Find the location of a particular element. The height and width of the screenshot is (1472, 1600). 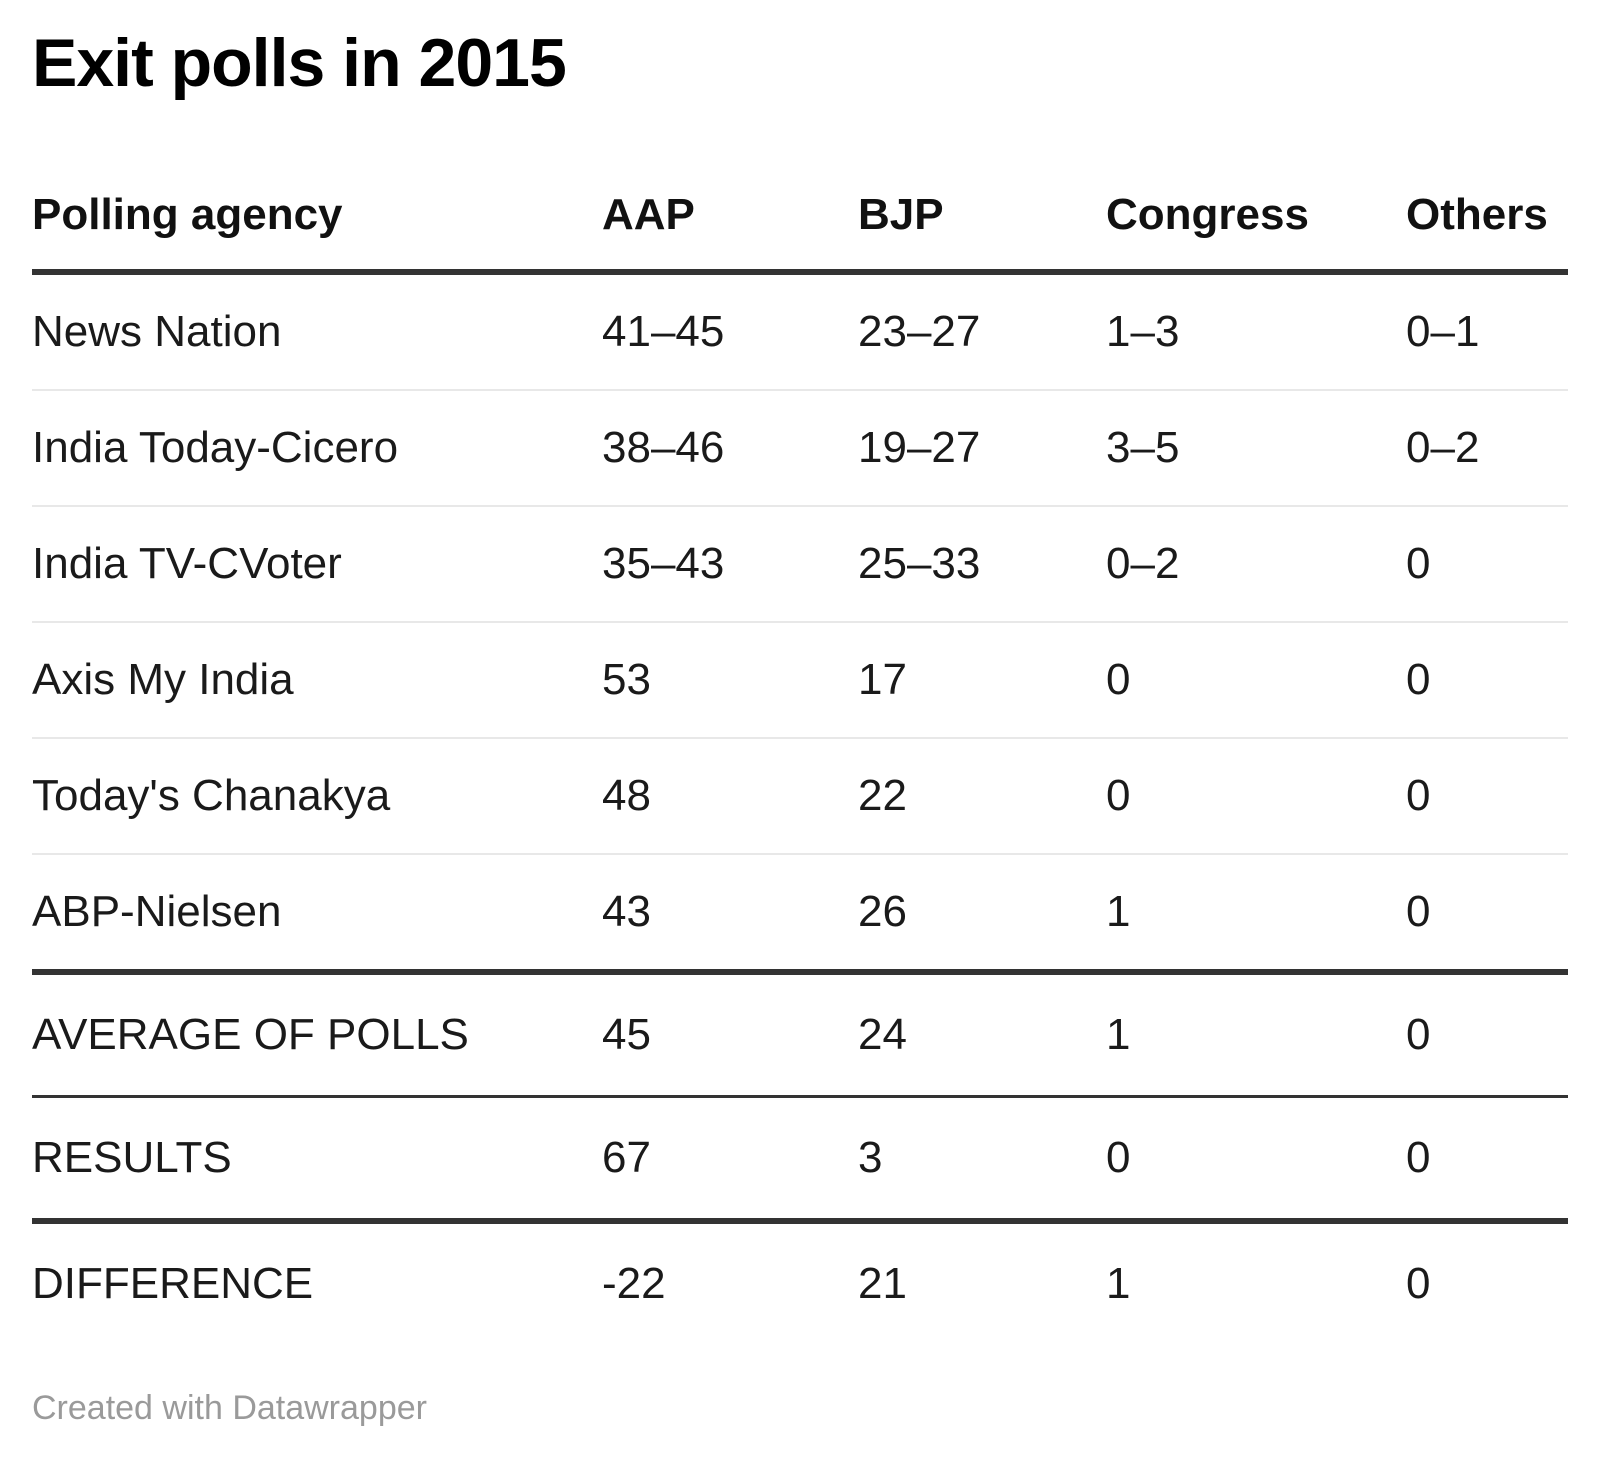

cell-bjp: 21 is located at coordinates (982, 1280).